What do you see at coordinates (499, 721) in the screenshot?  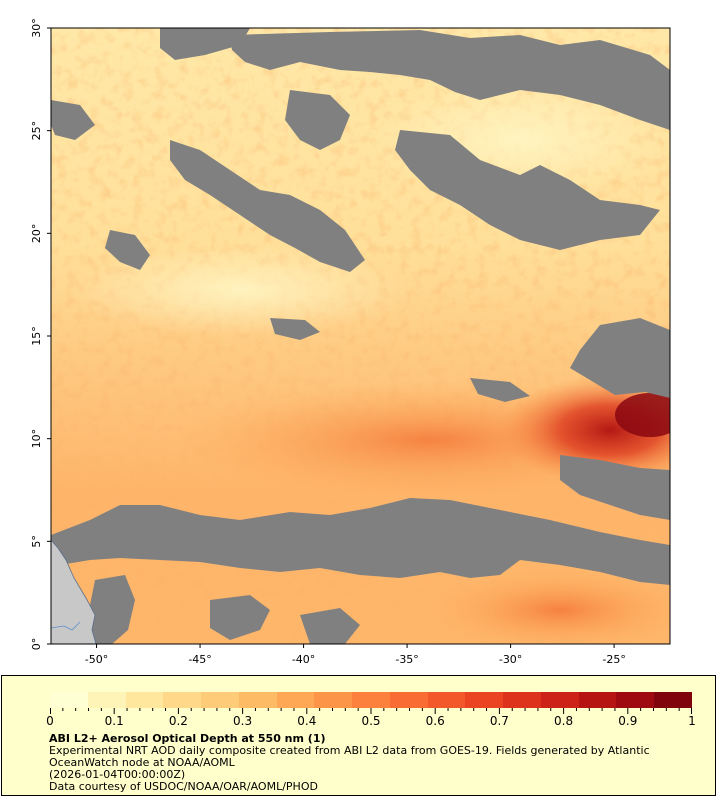 I see `colorbar-label: 0.7` at bounding box center [499, 721].